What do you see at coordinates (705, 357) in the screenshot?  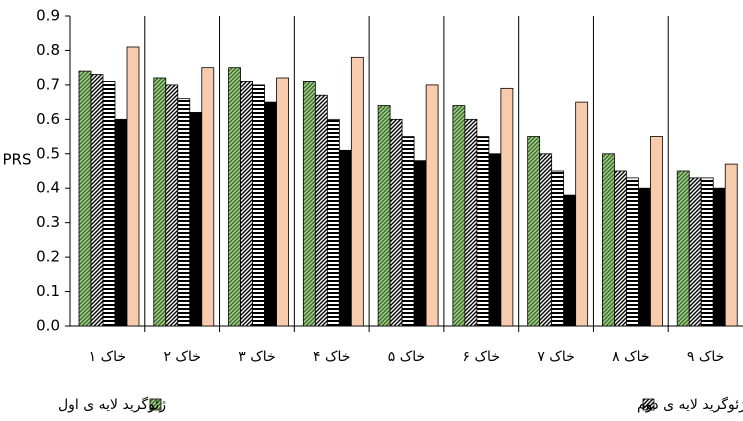 I see `x-tick-label: خاک ۹` at bounding box center [705, 357].